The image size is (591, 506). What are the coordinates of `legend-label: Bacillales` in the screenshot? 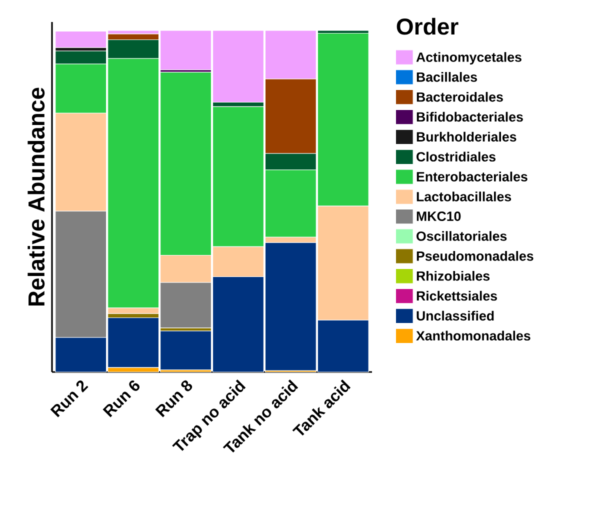 It's located at (446, 77).